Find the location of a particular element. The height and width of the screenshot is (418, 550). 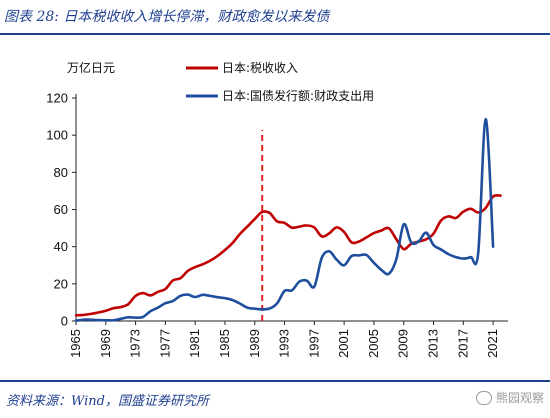

x-tick-label: 1985 is located at coordinates (224, 343).